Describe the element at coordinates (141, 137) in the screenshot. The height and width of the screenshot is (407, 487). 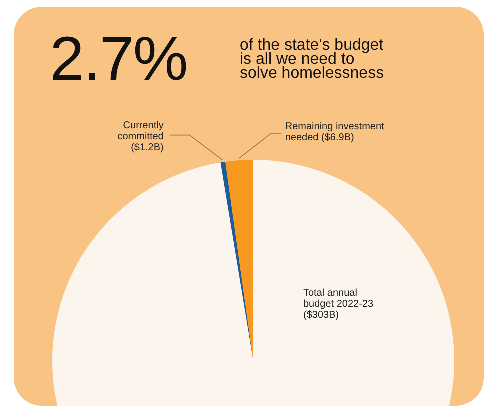
I see `slice-label: Currently committed ($1.2B)` at that location.